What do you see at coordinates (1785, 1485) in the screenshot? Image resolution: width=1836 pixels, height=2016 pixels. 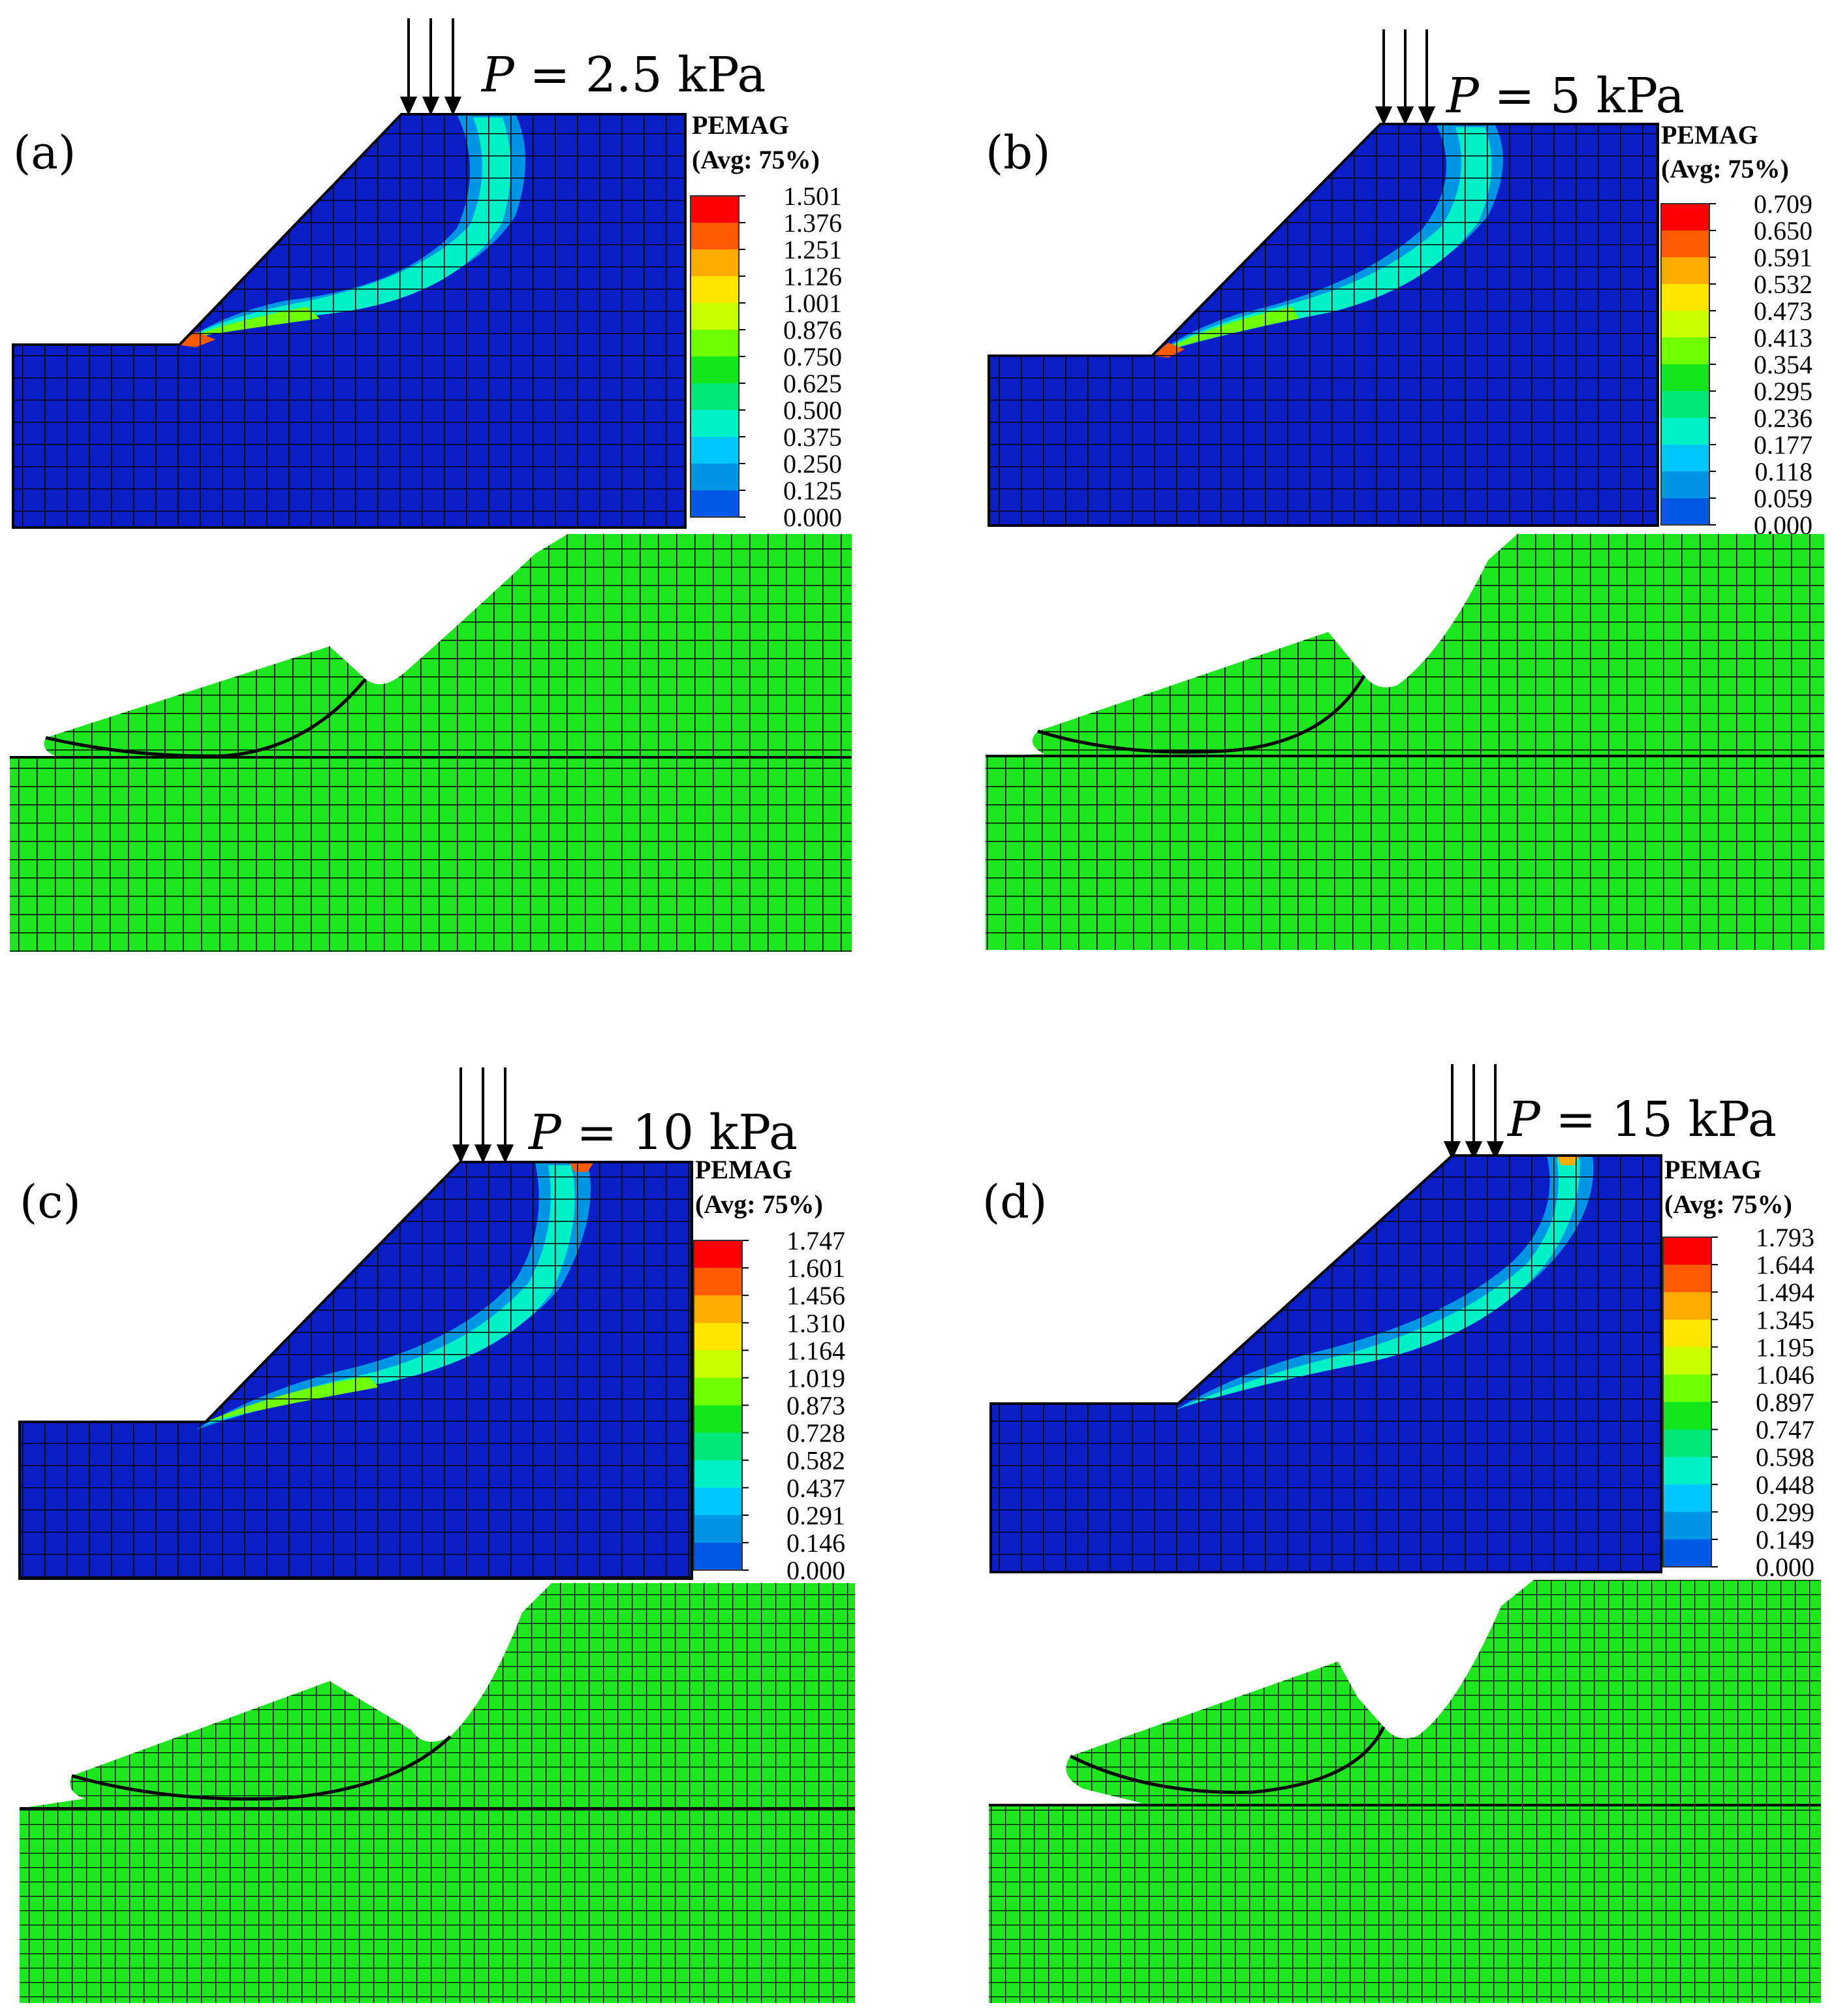 I see `legend-tick-label: 0.448` at bounding box center [1785, 1485].